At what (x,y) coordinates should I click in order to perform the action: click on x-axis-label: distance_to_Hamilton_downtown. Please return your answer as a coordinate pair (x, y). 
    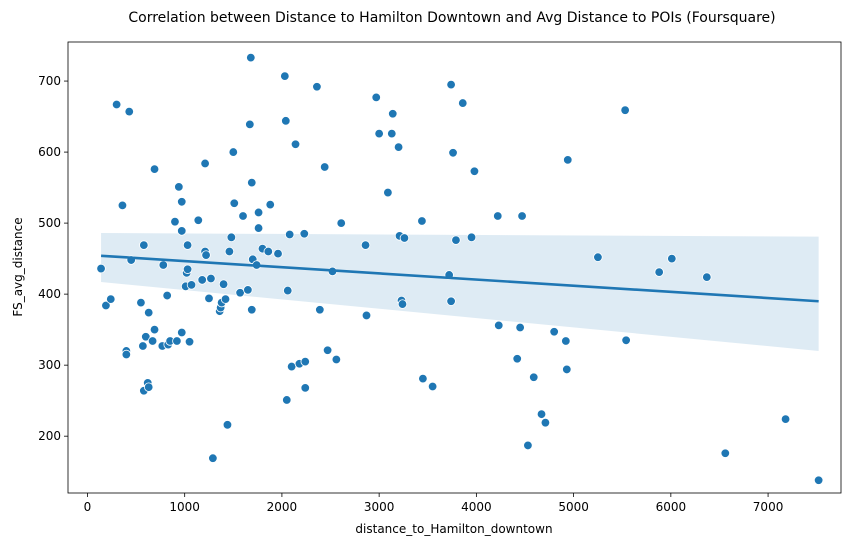
    Looking at the image, I should click on (453, 529).